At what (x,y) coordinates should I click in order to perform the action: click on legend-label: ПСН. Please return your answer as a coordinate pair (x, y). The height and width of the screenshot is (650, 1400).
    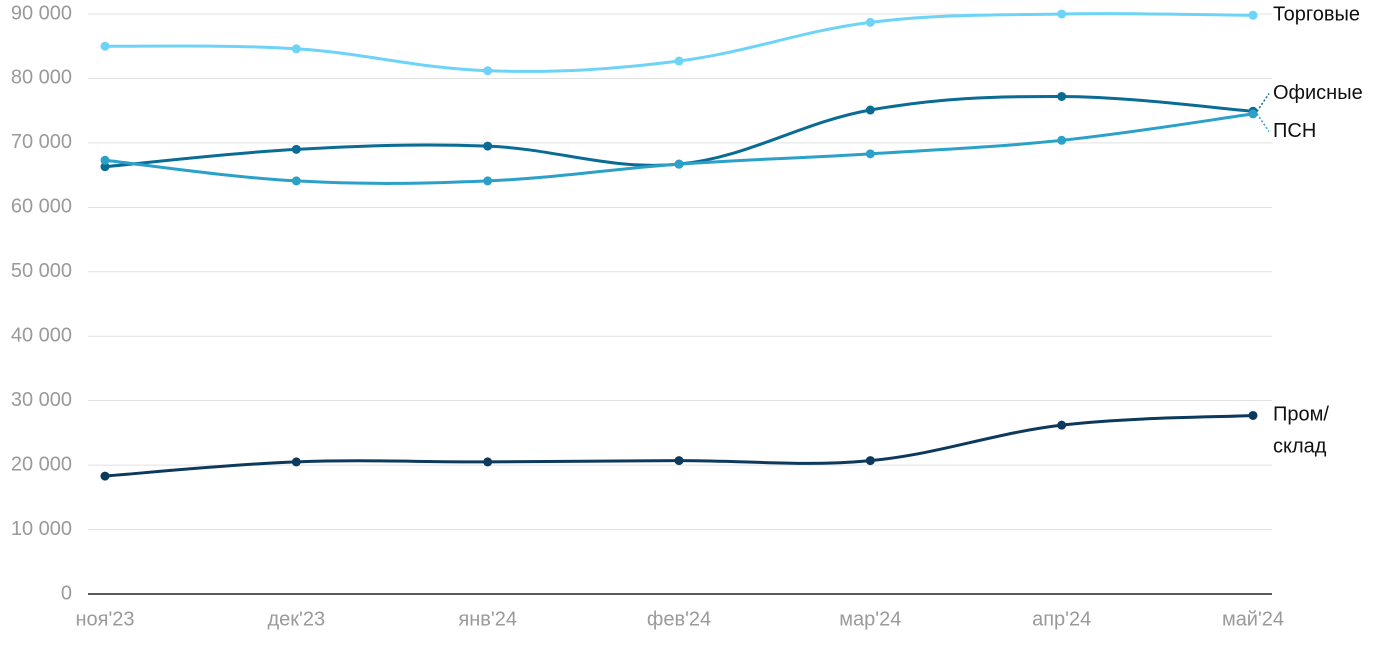
    Looking at the image, I should click on (1294, 131).